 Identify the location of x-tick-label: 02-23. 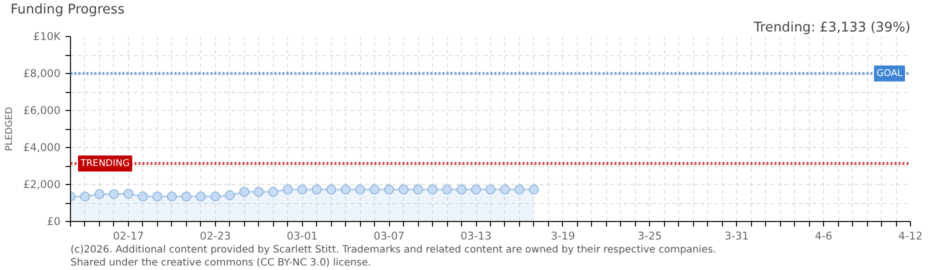
(215, 236).